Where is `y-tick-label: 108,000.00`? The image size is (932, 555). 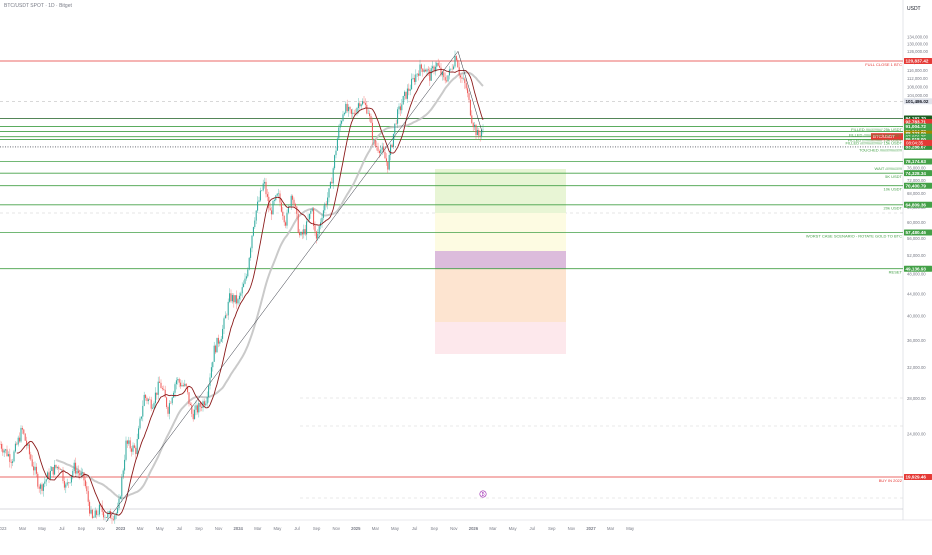 y-tick-label: 108,000.00 is located at coordinates (918, 86).